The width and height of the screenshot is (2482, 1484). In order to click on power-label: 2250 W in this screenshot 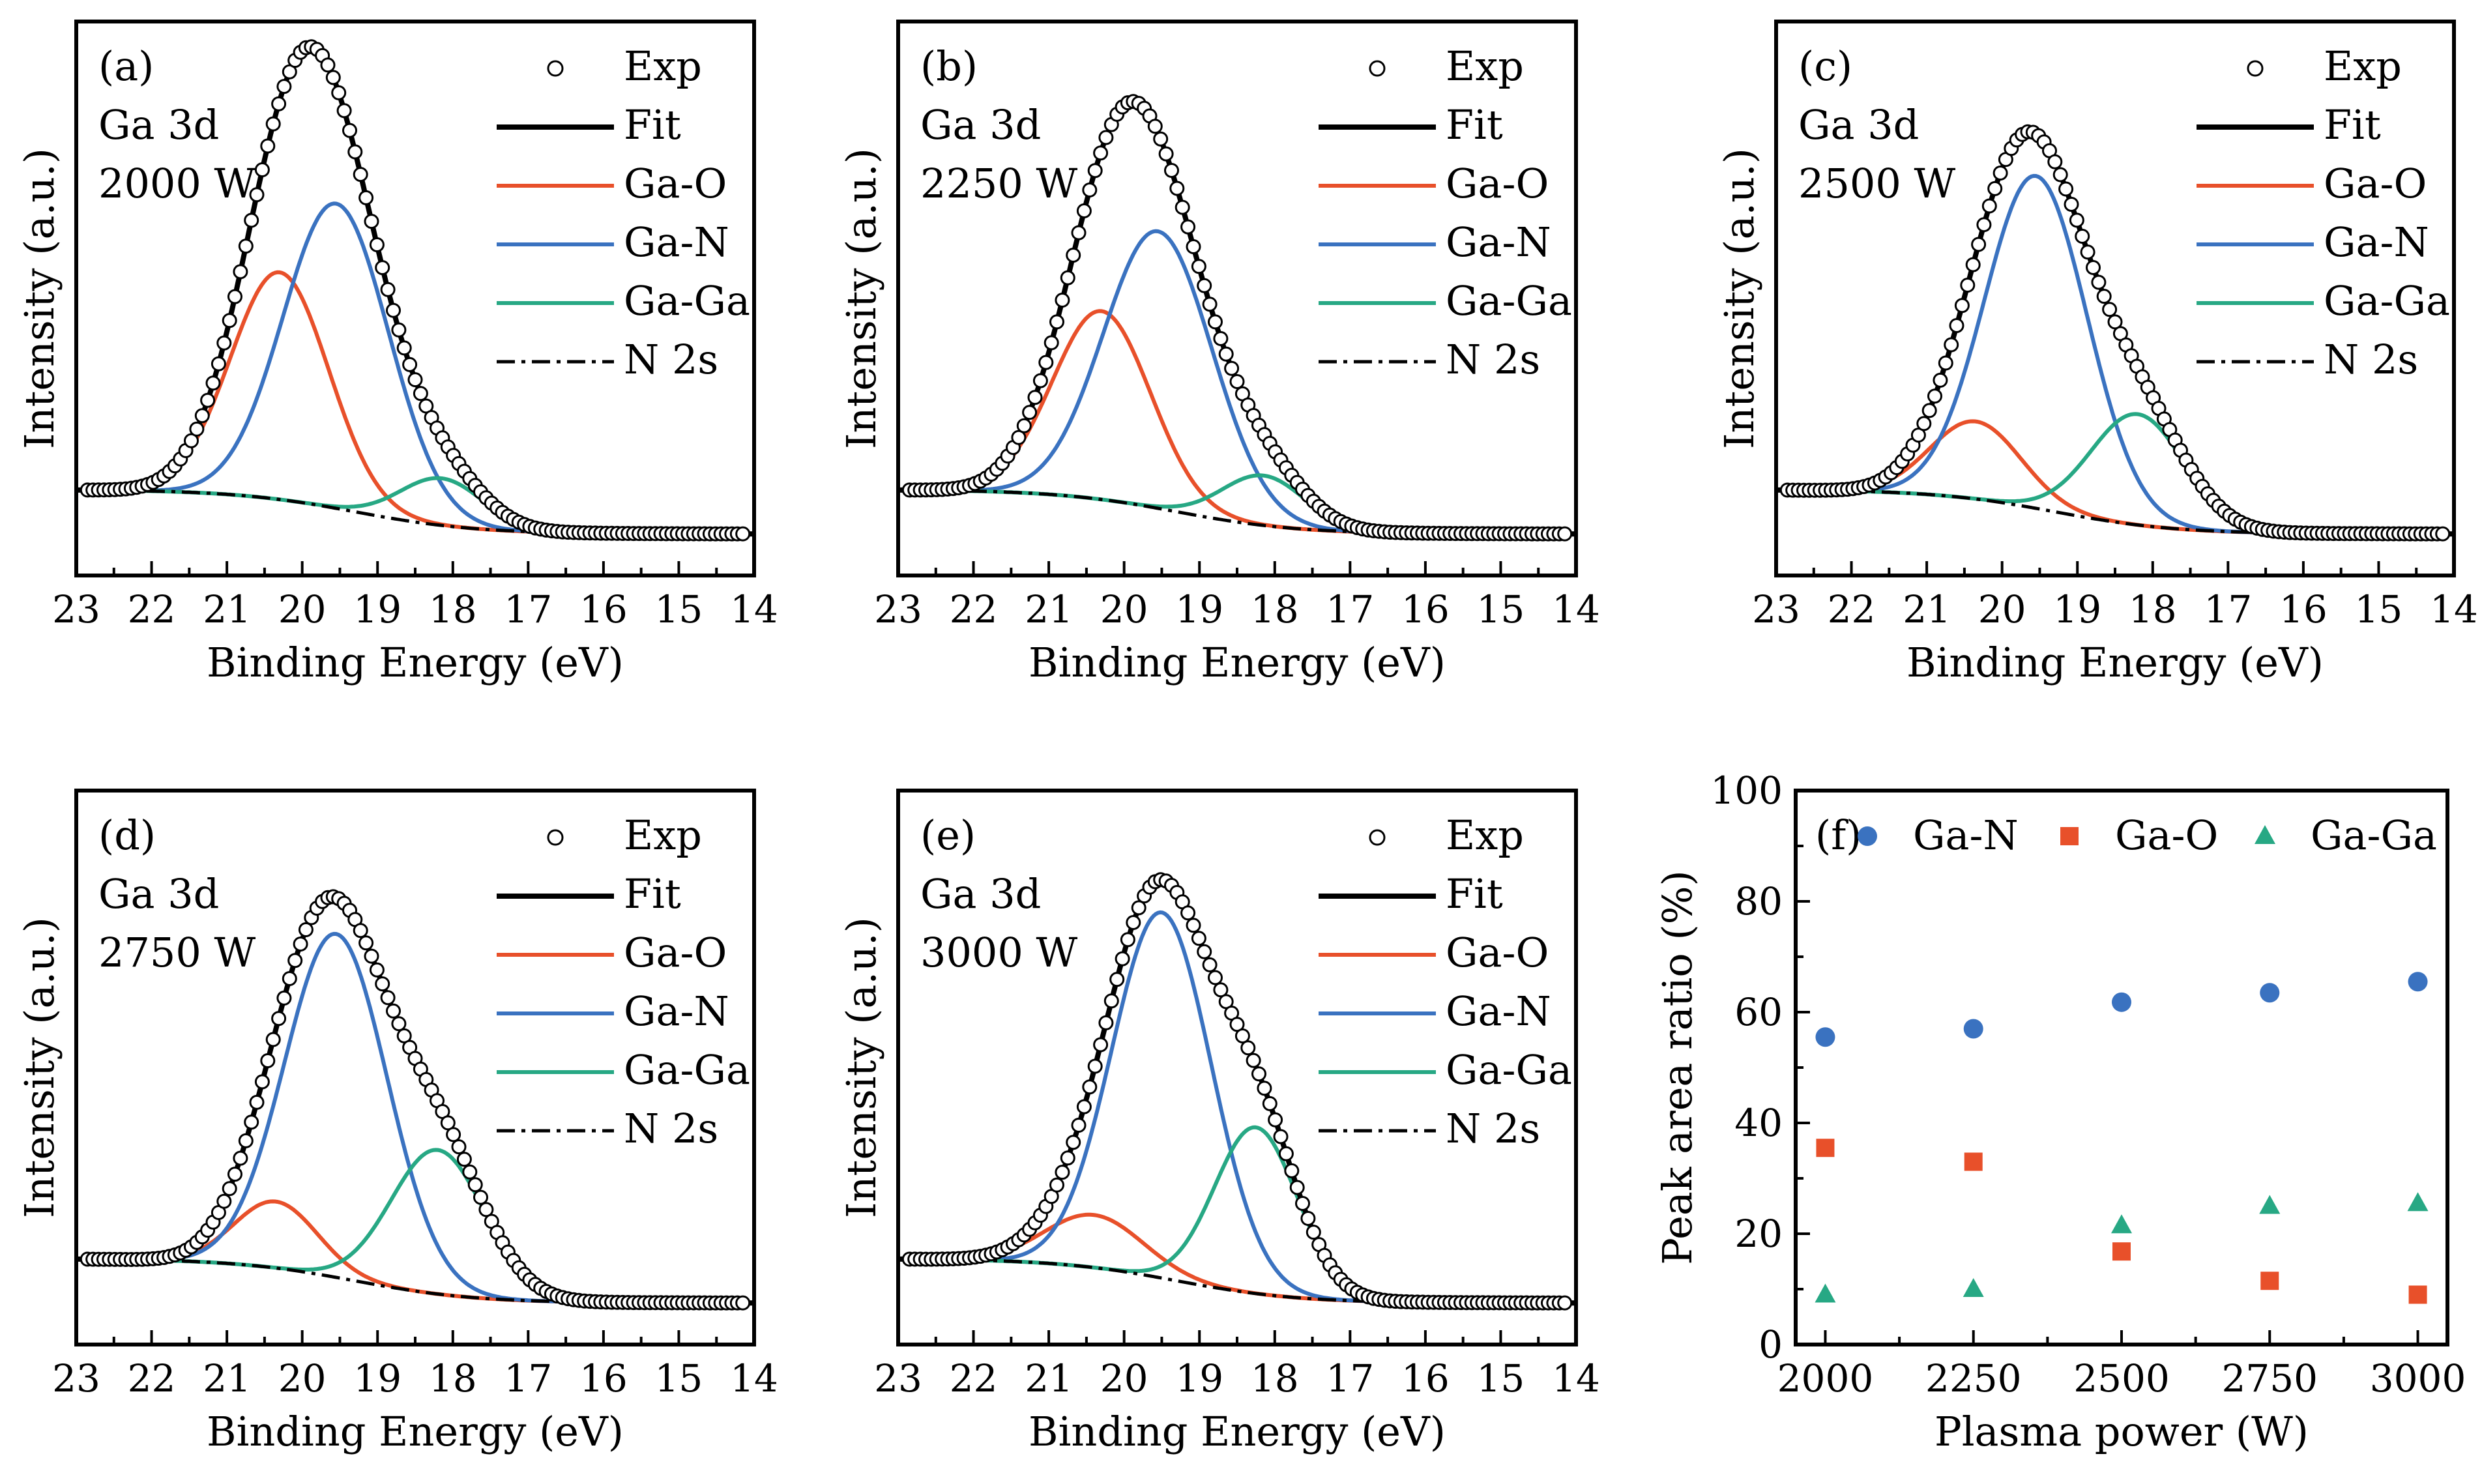, I will do `click(998, 183)`.